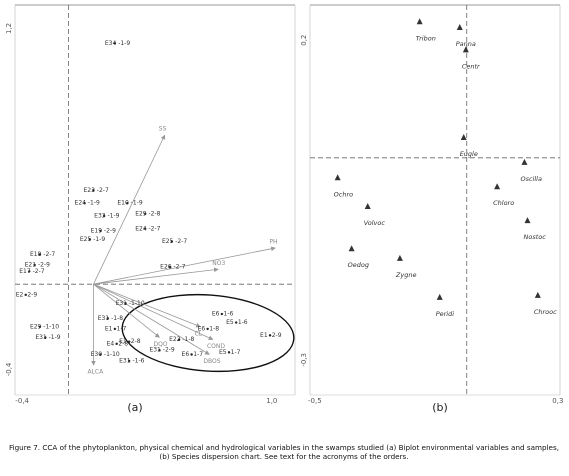 The image size is (569, 476). Describe the element at coordinates (174, 241) in the screenshot. I see `sample-label: E25 -2-7` at that location.